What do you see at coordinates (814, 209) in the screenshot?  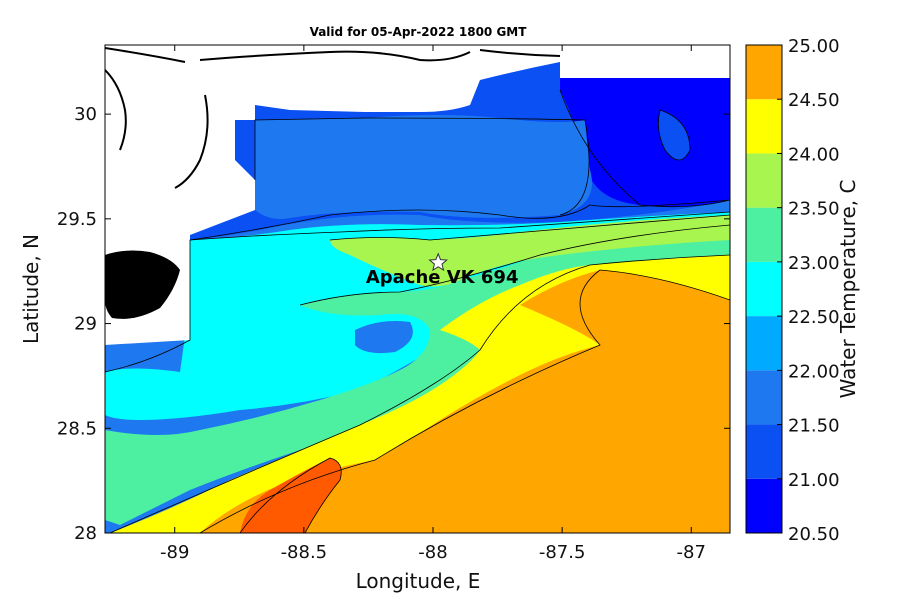 I see `colorbar-tick-label: 23.50` at bounding box center [814, 209].